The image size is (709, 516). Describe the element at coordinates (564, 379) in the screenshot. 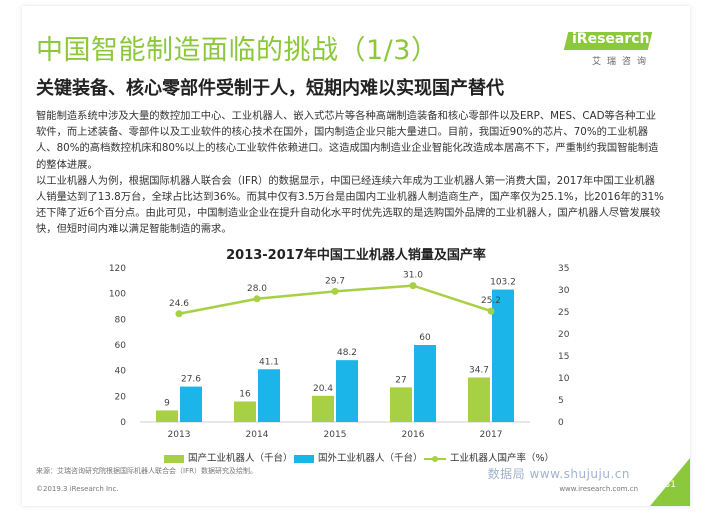

I see `y-right-tick-label: 10` at that location.